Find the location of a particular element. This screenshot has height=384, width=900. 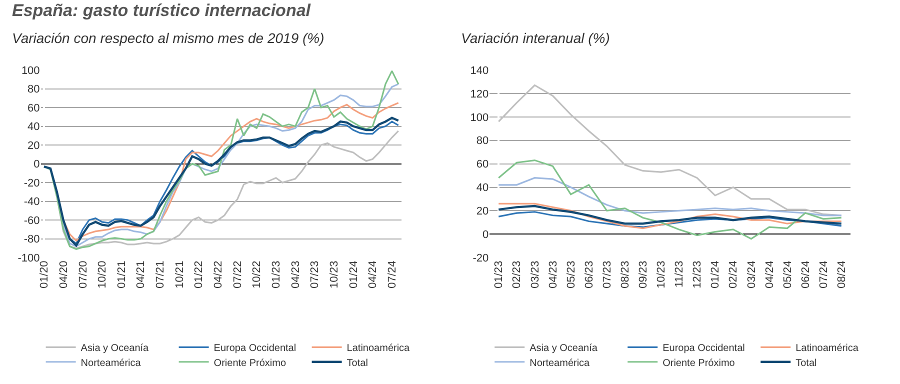

y-tick-label: 120 is located at coordinates (479, 94).